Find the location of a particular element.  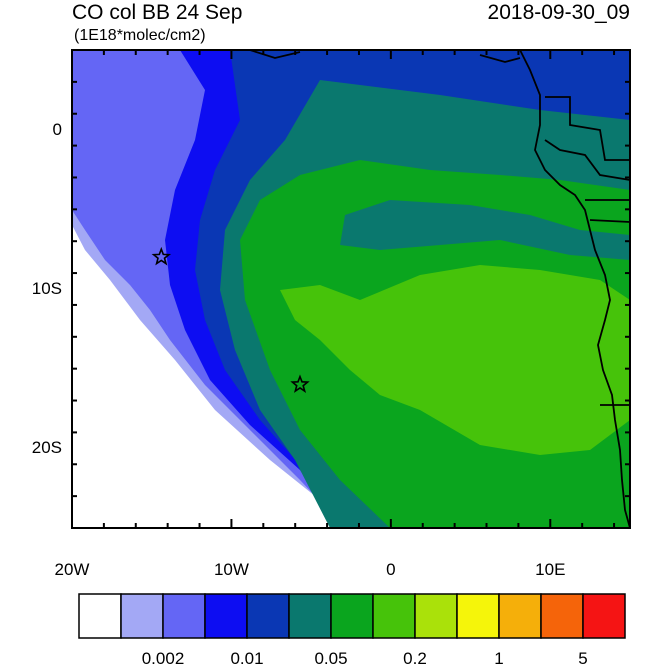

units-label: (1E18*molec/cm2) is located at coordinates (140, 35).